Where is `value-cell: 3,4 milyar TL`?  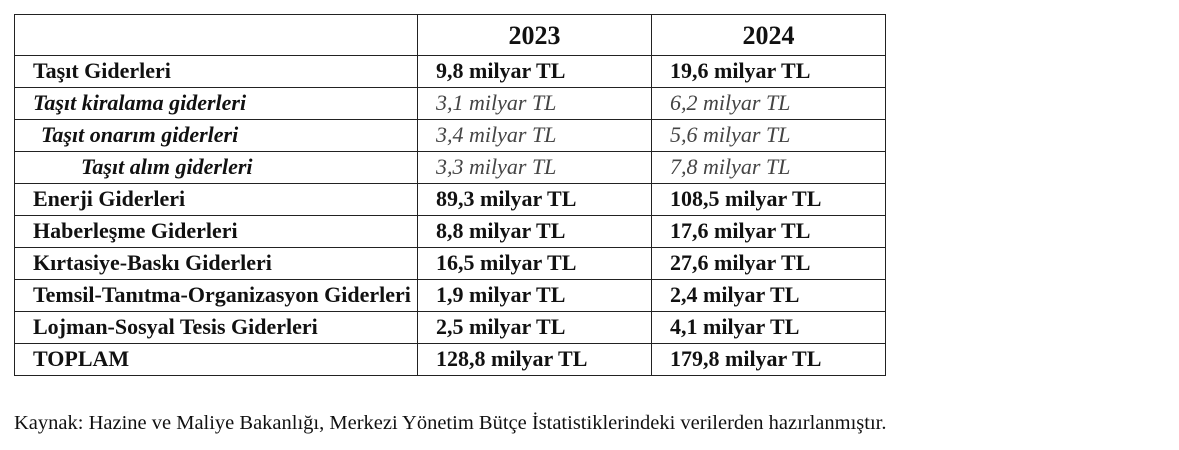 value-cell: 3,4 milyar TL is located at coordinates (534, 135).